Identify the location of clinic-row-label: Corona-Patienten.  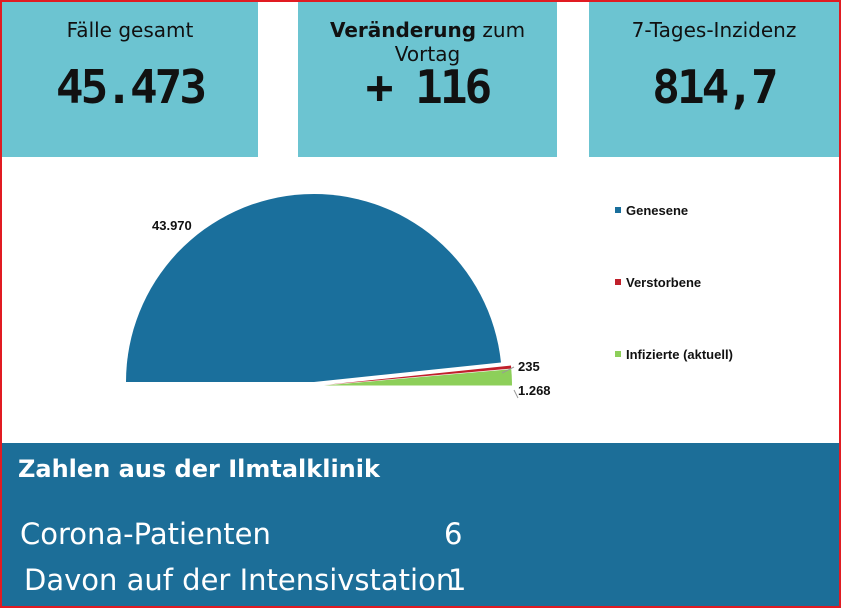
(145, 534).